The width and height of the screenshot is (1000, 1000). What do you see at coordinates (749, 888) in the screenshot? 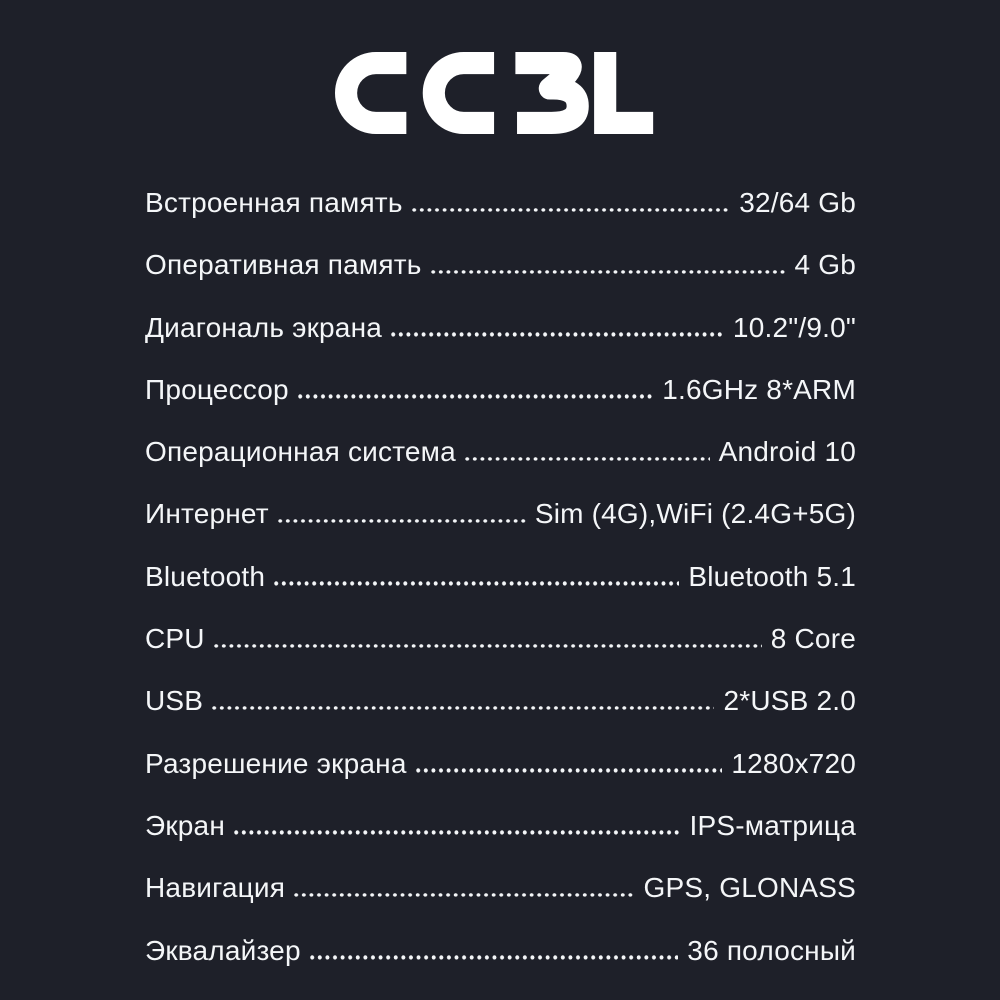
I see `spec-value: GPS, GLONASS` at bounding box center [749, 888].